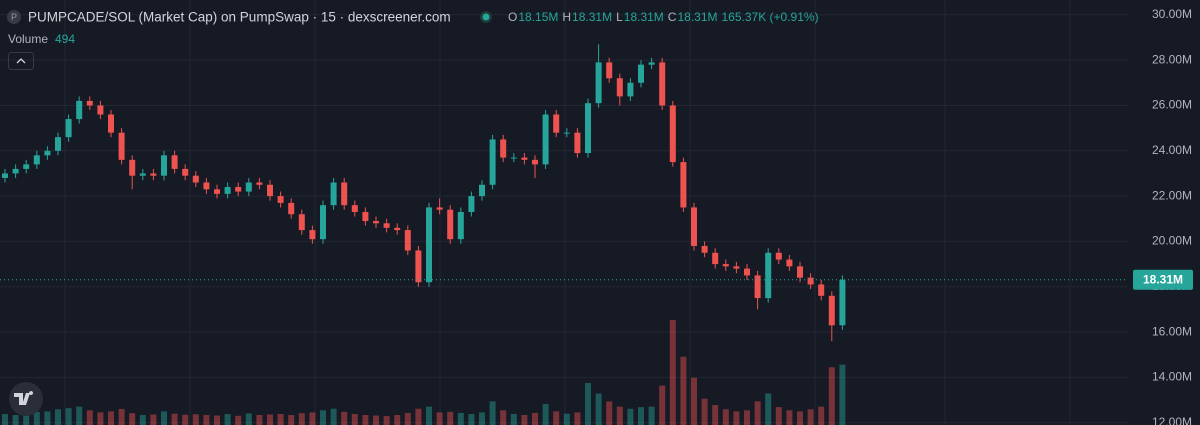 This screenshot has width=1200, height=425. Describe the element at coordinates (1172, 331) in the screenshot. I see `y-tick-label: 16.00M` at that location.